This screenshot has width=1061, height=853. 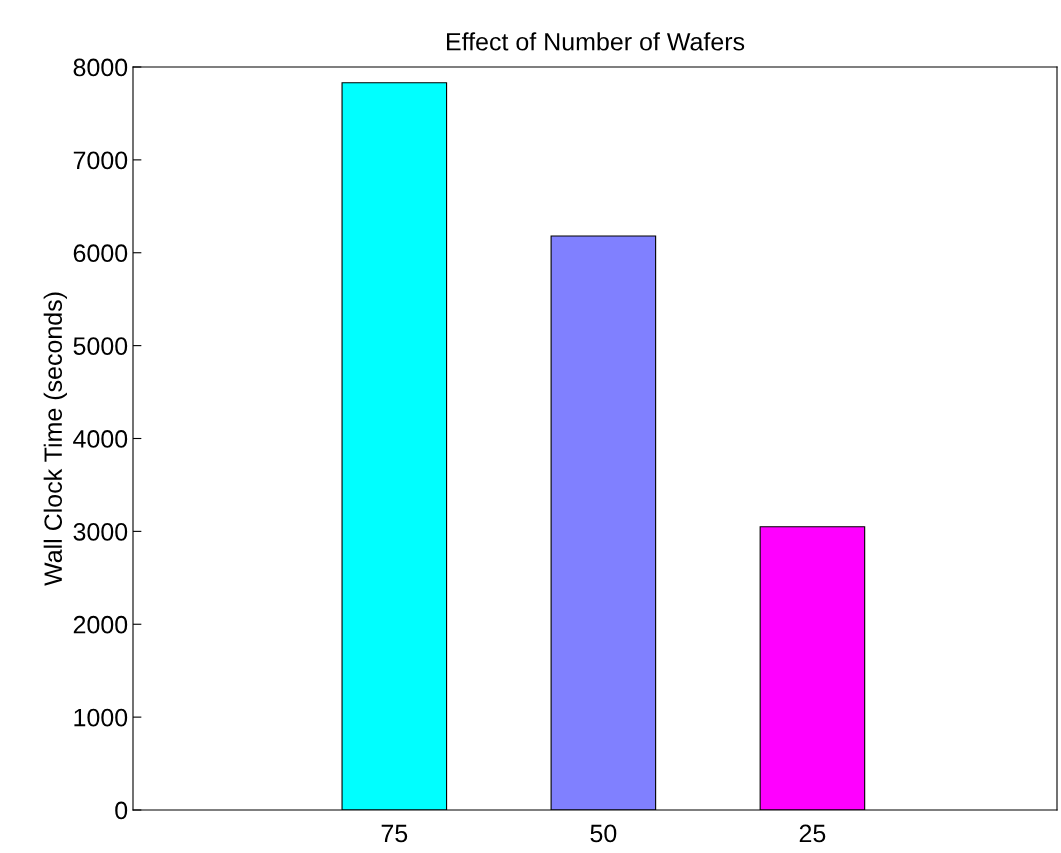 I want to click on x-tick-label: 25, so click(x=812, y=833).